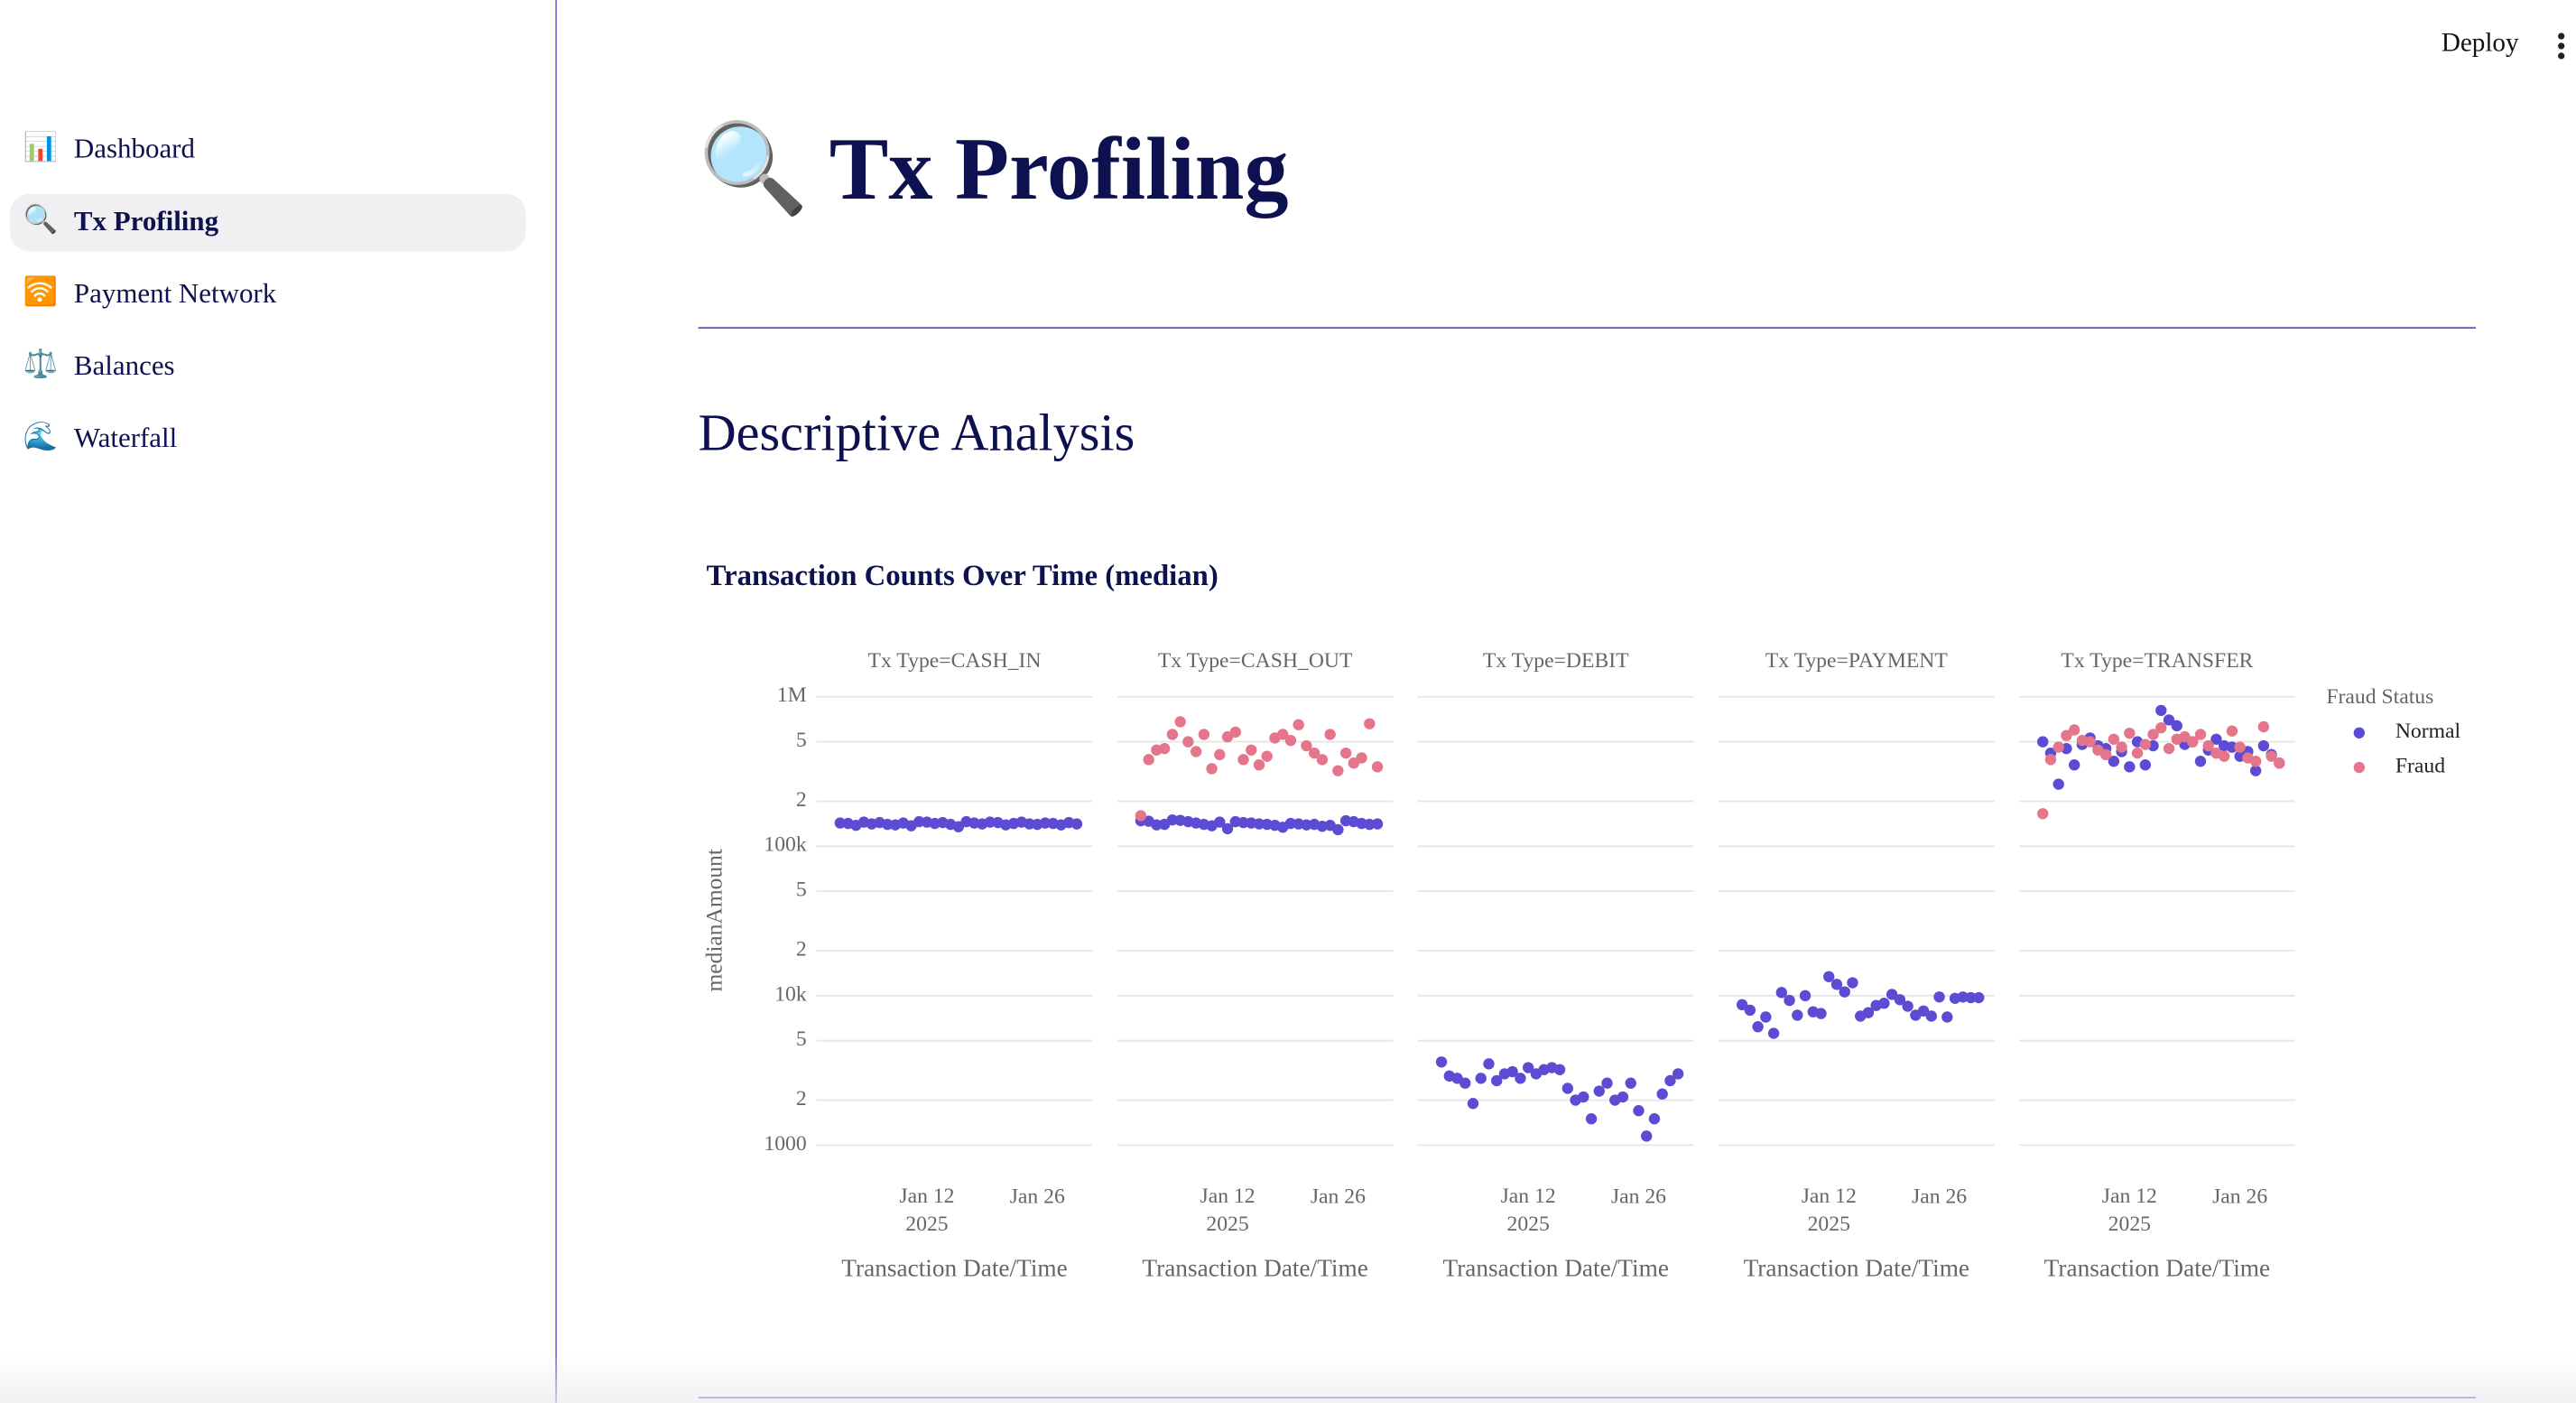 Image resolution: width=2576 pixels, height=1403 pixels. What do you see at coordinates (2561, 47) in the screenshot?
I see `menu-button` at bounding box center [2561, 47].